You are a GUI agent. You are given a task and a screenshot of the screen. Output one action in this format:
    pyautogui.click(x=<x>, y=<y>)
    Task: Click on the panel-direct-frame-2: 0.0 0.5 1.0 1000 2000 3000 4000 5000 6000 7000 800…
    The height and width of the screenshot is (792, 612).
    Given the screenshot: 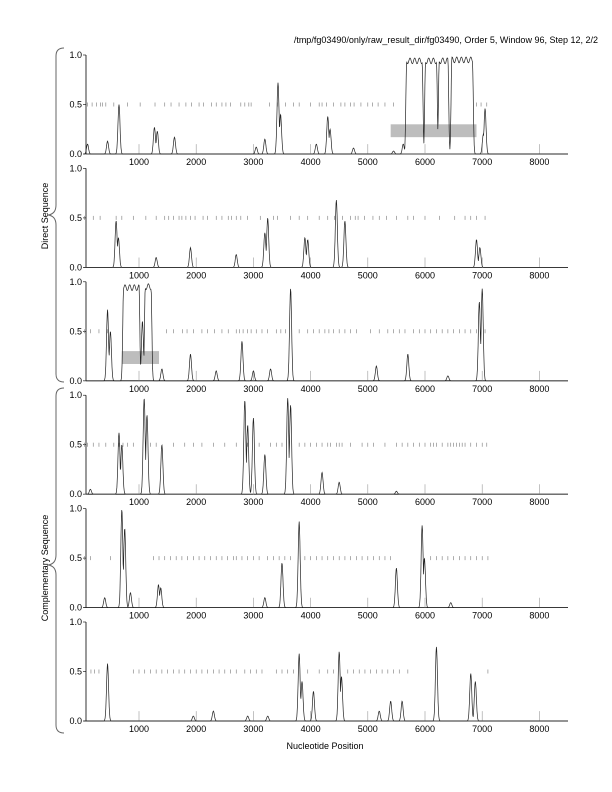 What is the action you would take?
    pyautogui.click(x=318, y=221)
    